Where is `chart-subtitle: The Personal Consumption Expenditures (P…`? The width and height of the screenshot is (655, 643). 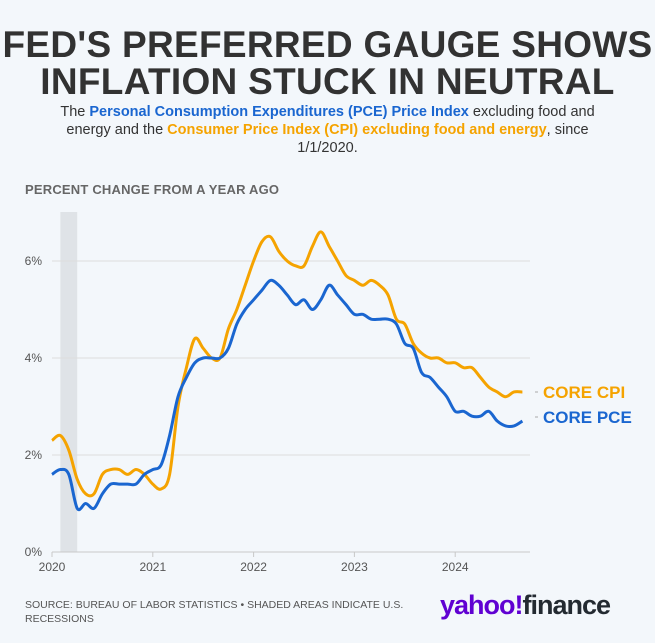 chart-subtitle: The Personal Consumption Expenditures (P… is located at coordinates (327, 130).